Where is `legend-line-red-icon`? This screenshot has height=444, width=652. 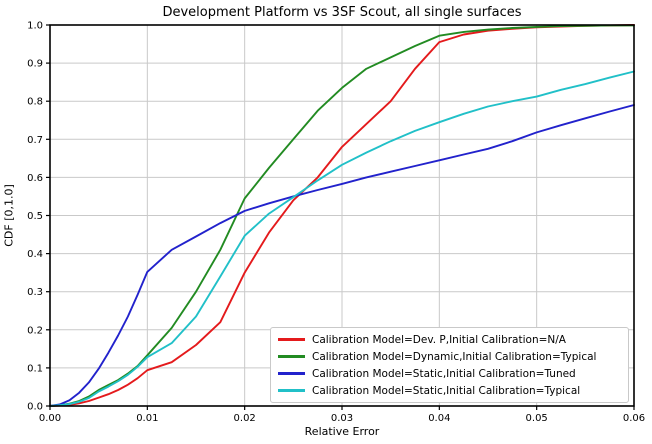 legend-line-red-icon is located at coordinates (291, 339).